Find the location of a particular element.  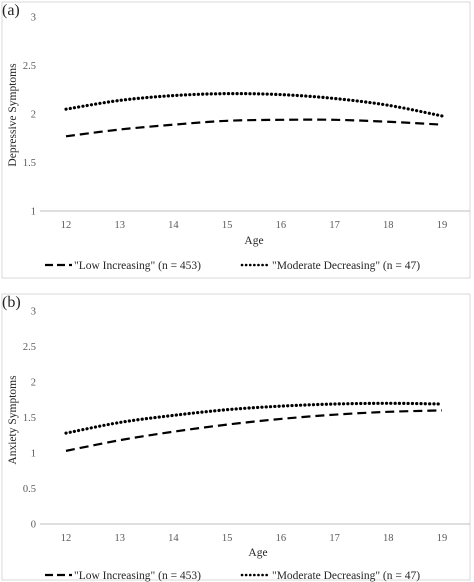

x-tick-label-a: 18 is located at coordinates (388, 225).